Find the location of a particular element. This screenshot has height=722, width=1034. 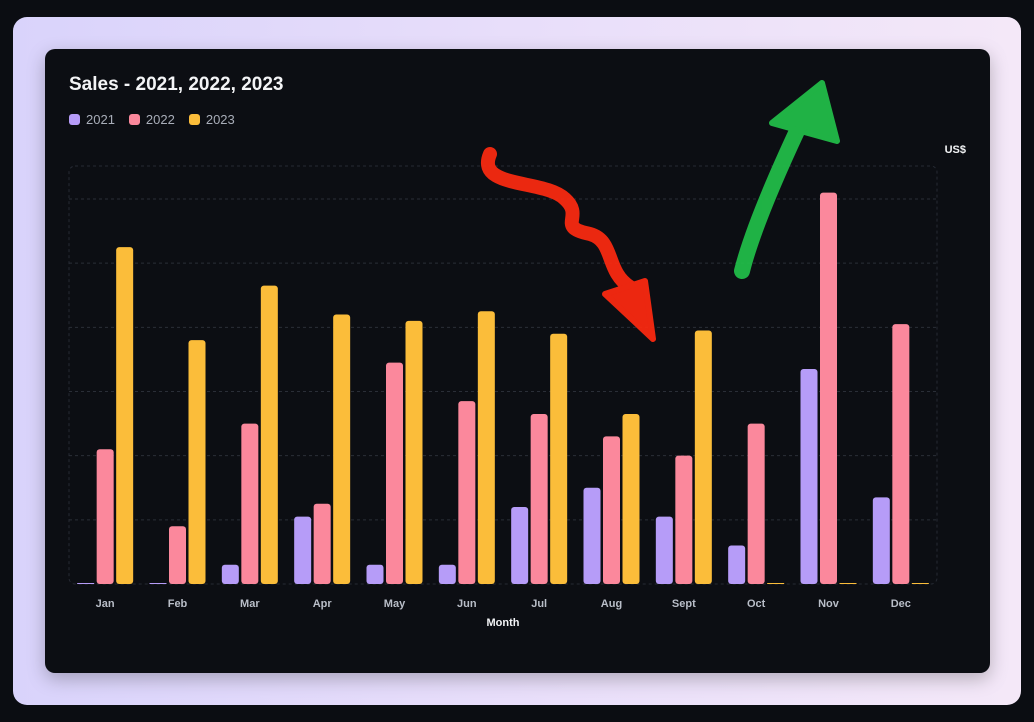

legend-item-2023: 2023 is located at coordinates (211, 119).